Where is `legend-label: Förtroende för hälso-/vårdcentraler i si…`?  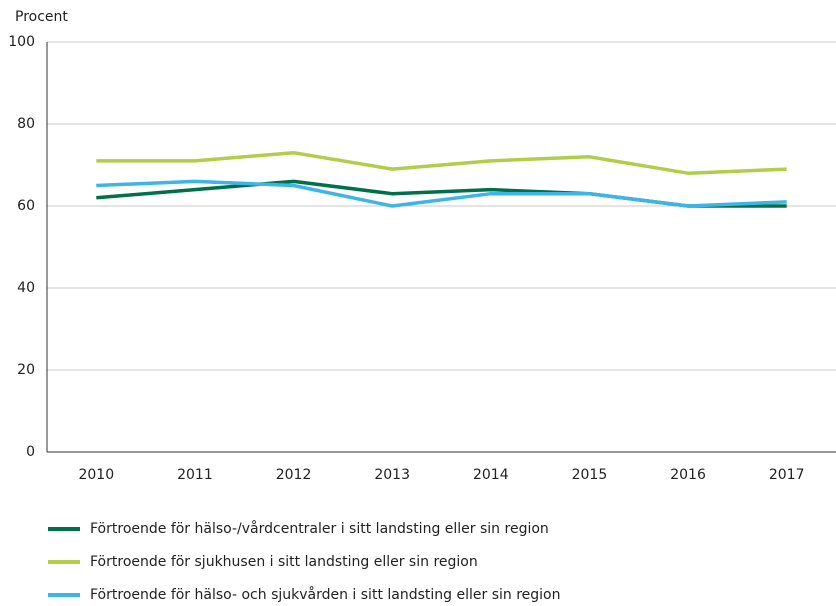
legend-label: Förtroende för hälso-/vårdcentraler i si… is located at coordinates (319, 528).